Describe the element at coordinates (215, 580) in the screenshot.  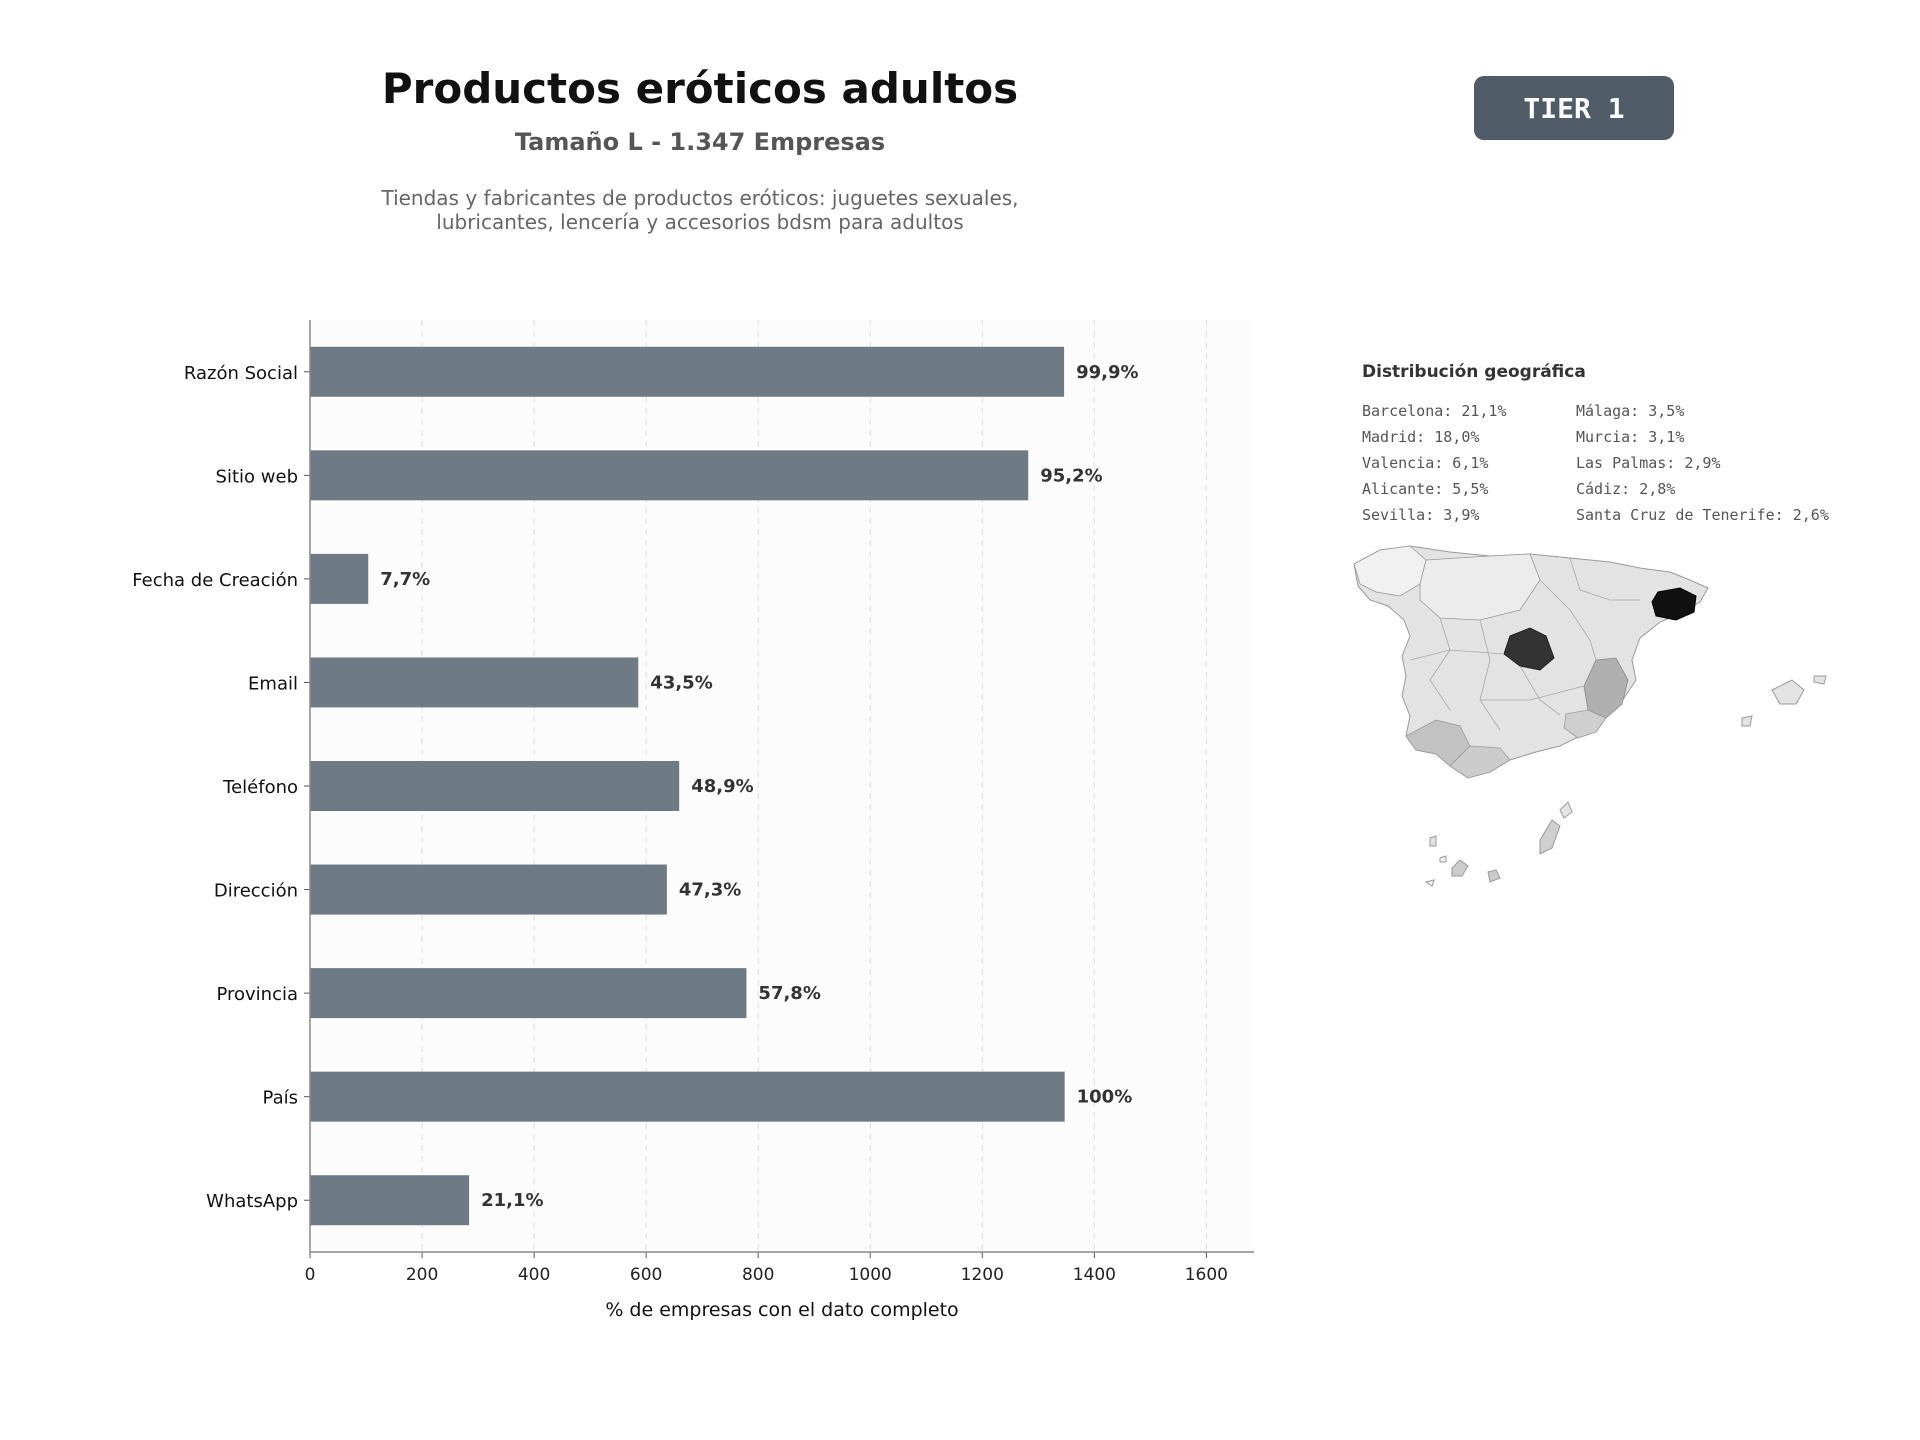
I see `y-category-label: Fecha de Creación` at that location.